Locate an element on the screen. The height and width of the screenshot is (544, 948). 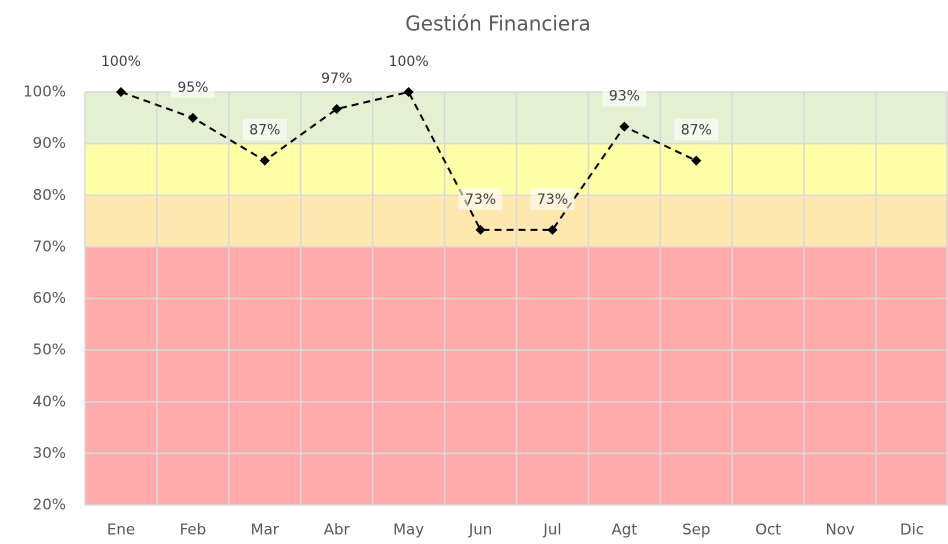
y-tick-label: 20% is located at coordinates (49, 505).